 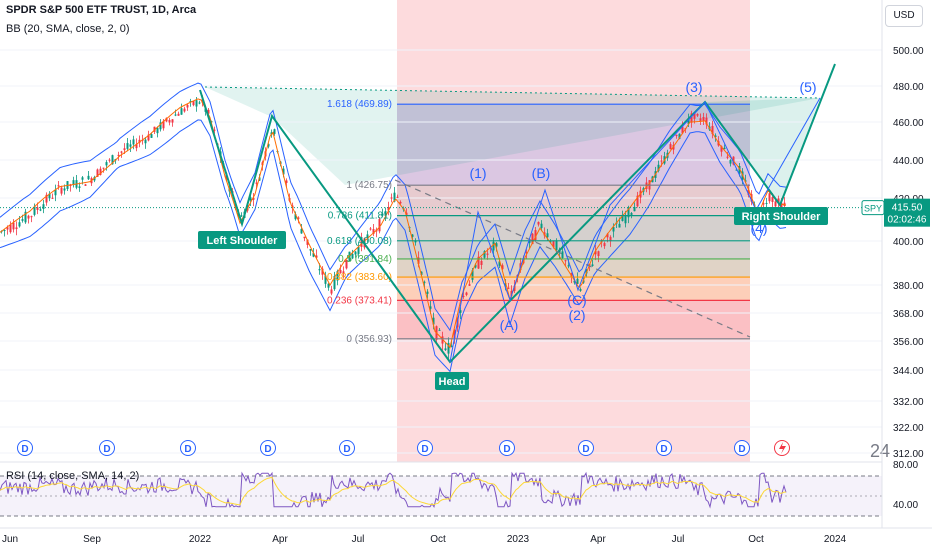 What do you see at coordinates (904, 16) in the screenshot?
I see `currency-selector: USD` at bounding box center [904, 16].